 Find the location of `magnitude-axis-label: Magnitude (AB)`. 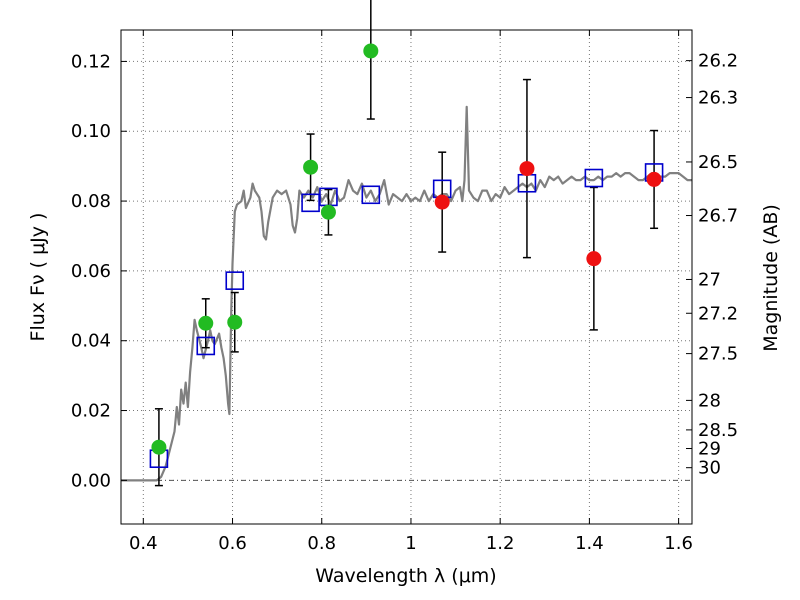

magnitude-axis-label: Magnitude (AB) is located at coordinates (771, 278).